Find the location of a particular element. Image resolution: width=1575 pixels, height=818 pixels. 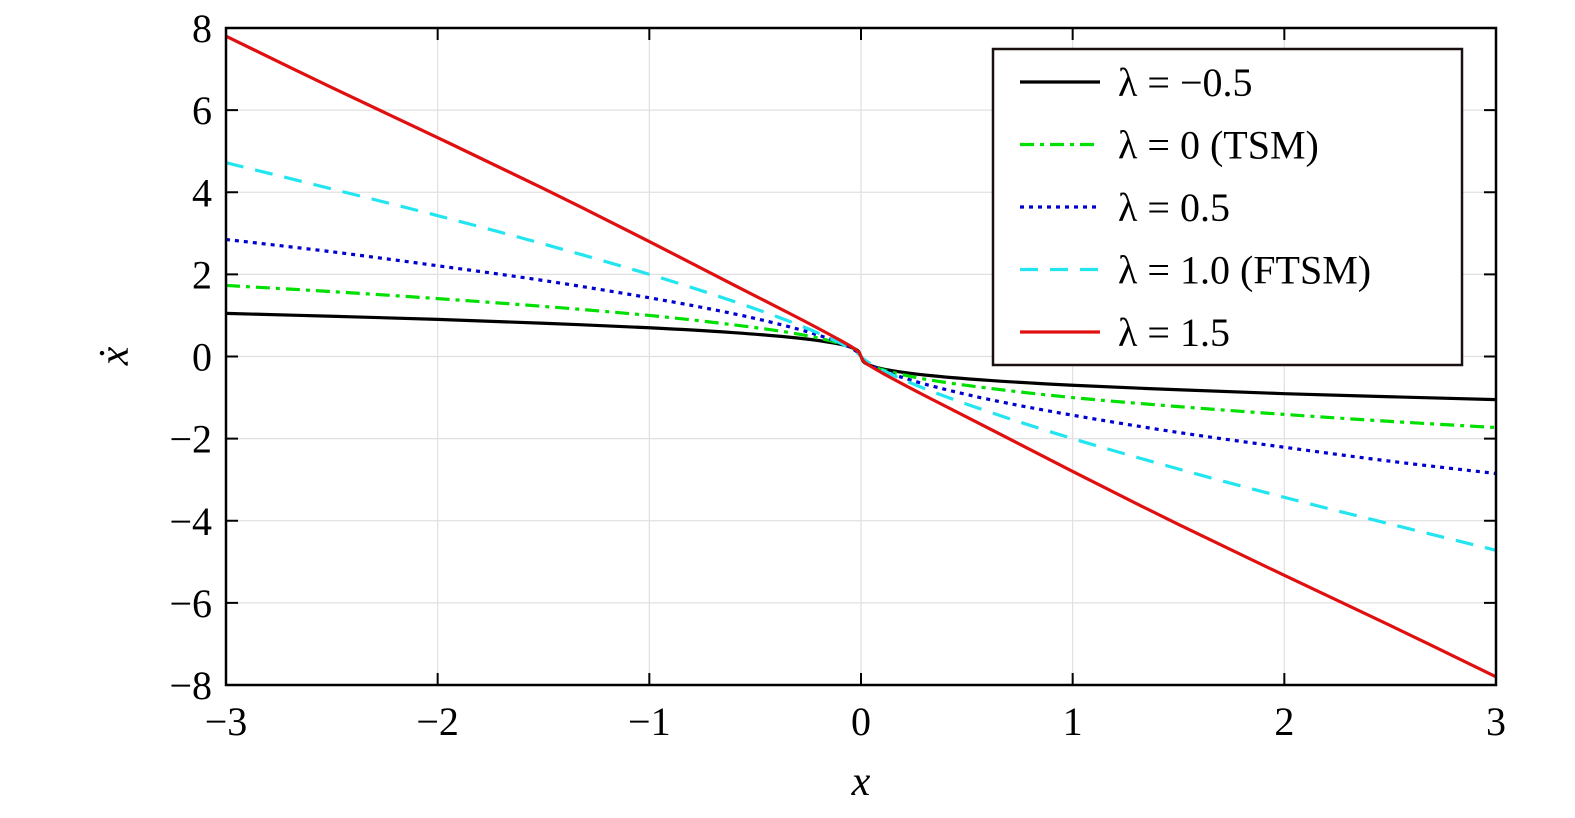

legend-label: λ = 0 (TSM) is located at coordinates (1218, 145).